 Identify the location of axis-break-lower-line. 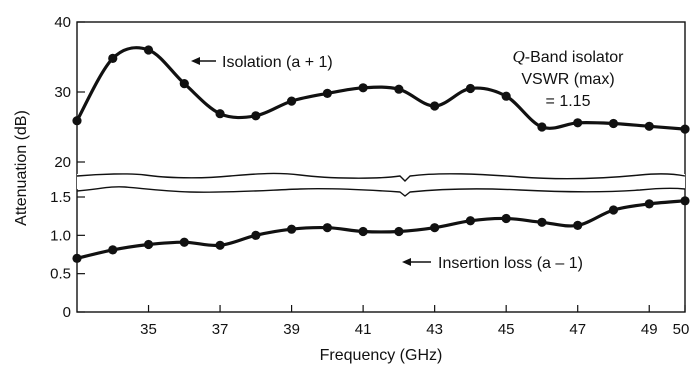
(381, 191).